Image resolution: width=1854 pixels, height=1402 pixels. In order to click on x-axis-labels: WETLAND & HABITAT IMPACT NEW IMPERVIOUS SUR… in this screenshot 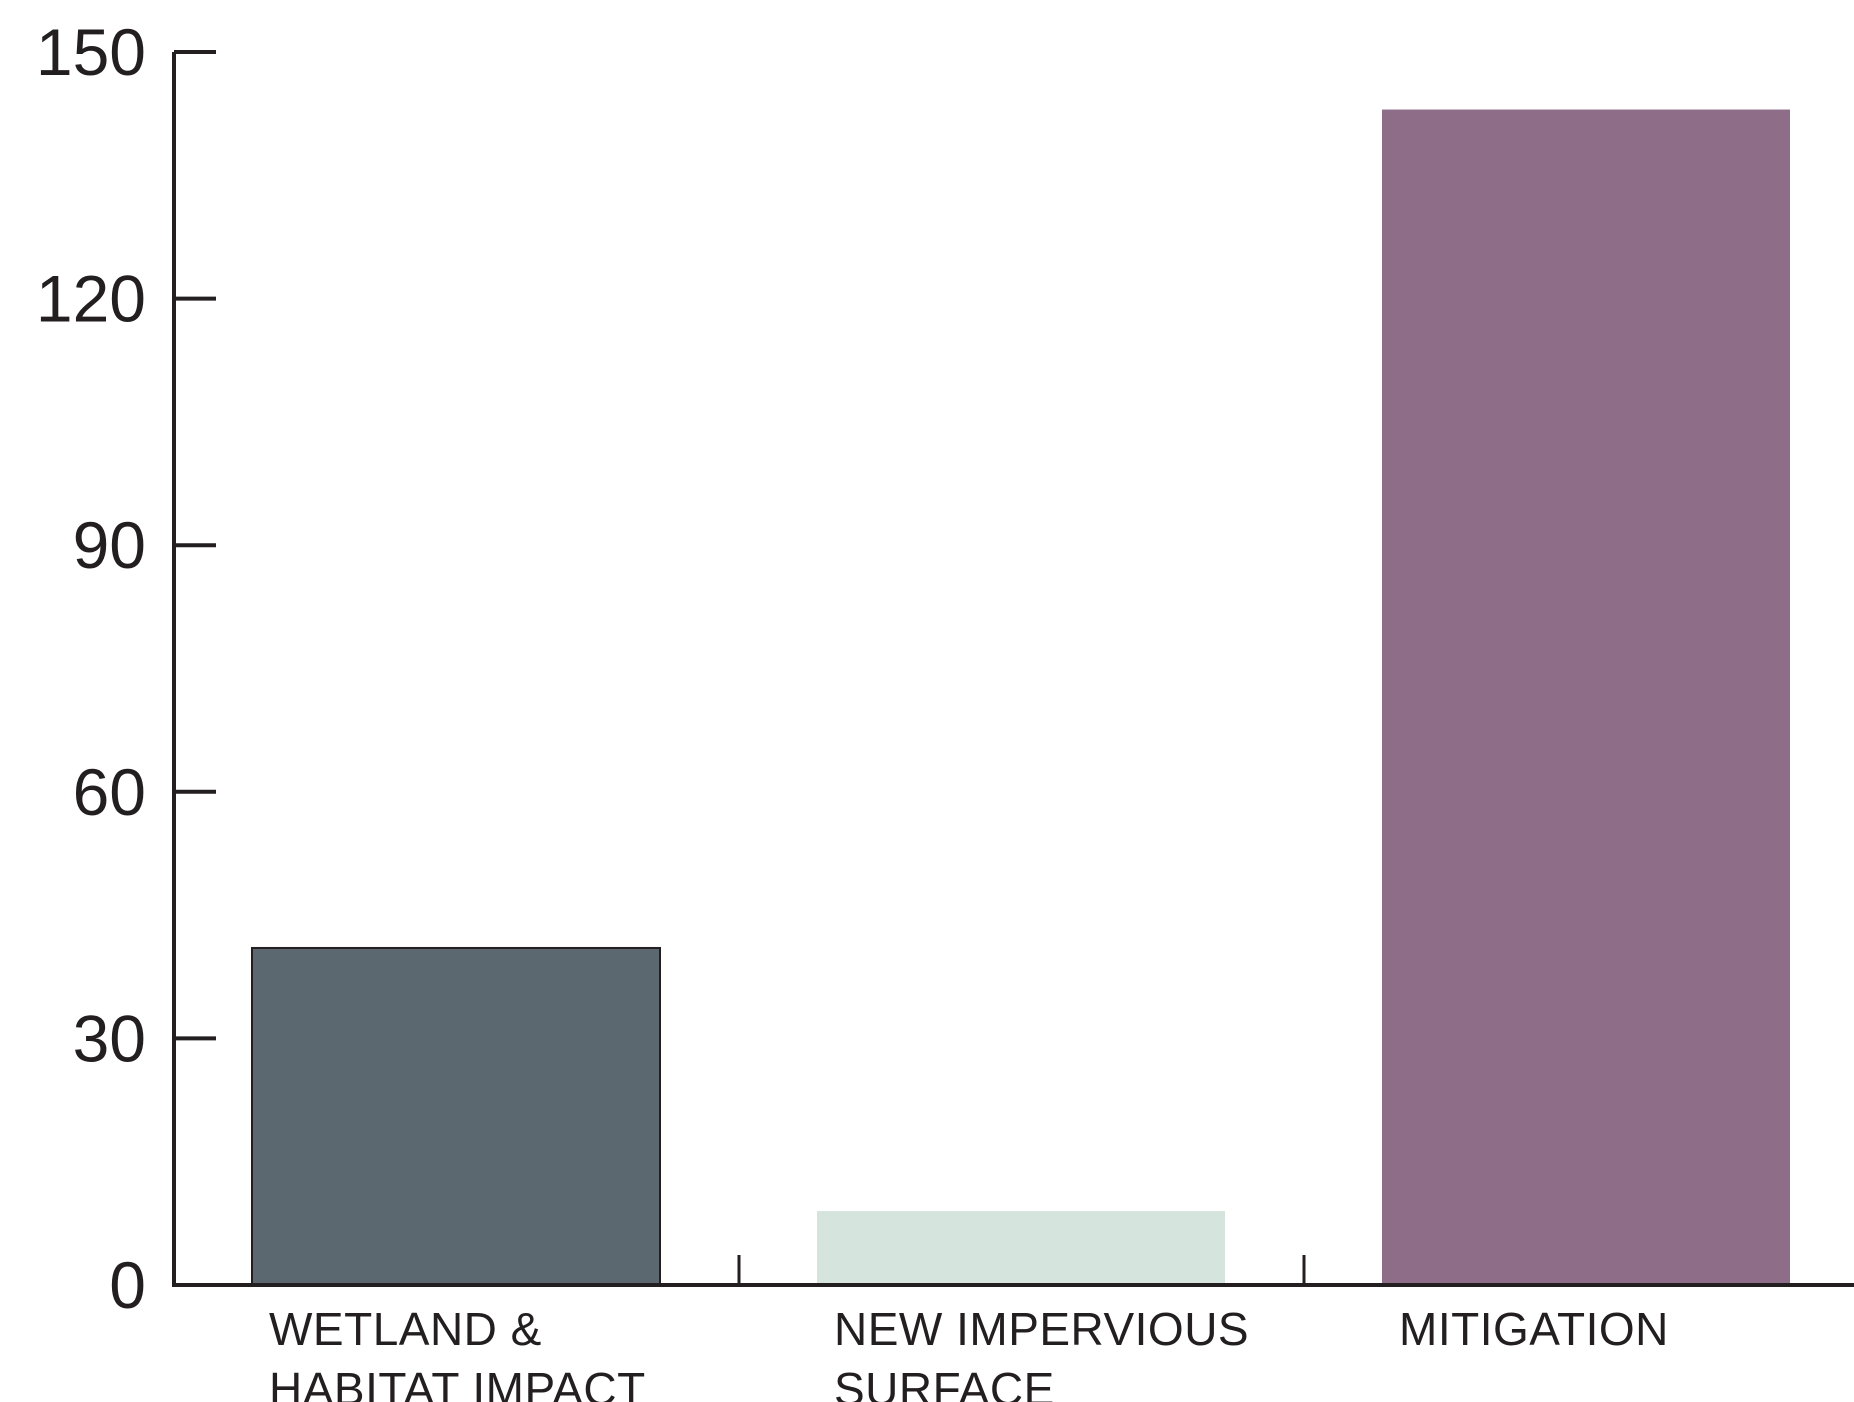, I will do `click(969, 1352)`.